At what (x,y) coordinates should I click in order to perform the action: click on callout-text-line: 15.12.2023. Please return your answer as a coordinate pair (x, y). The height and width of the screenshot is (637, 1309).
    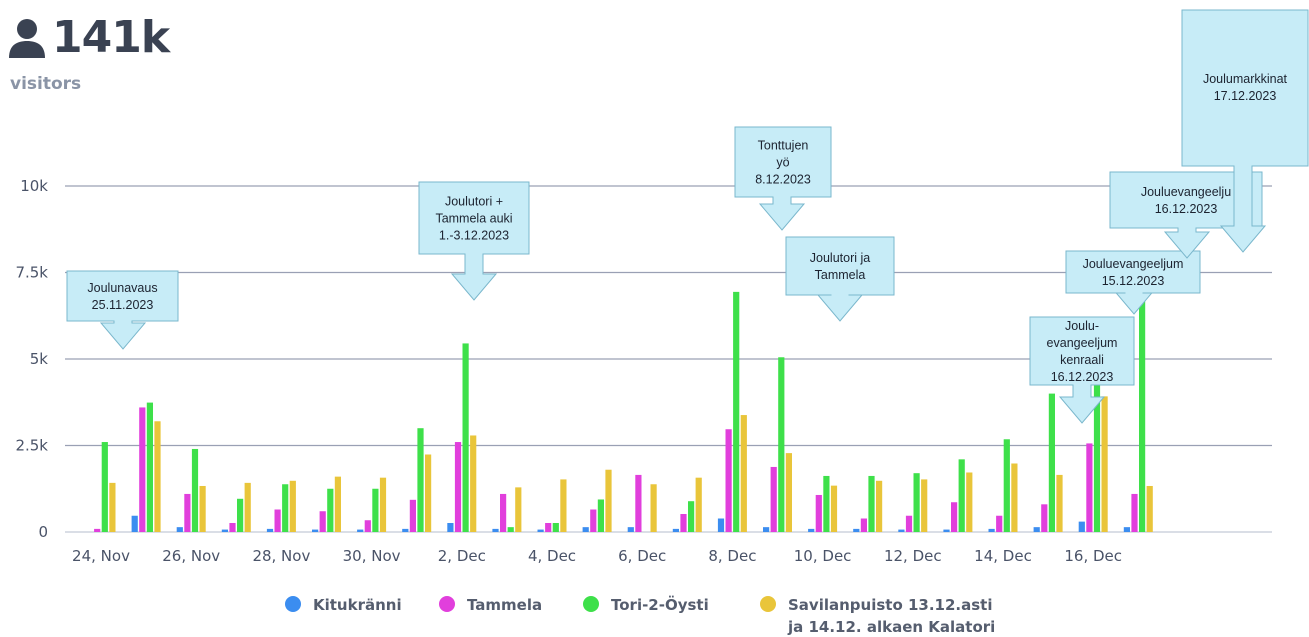
    Looking at the image, I should click on (1133, 281).